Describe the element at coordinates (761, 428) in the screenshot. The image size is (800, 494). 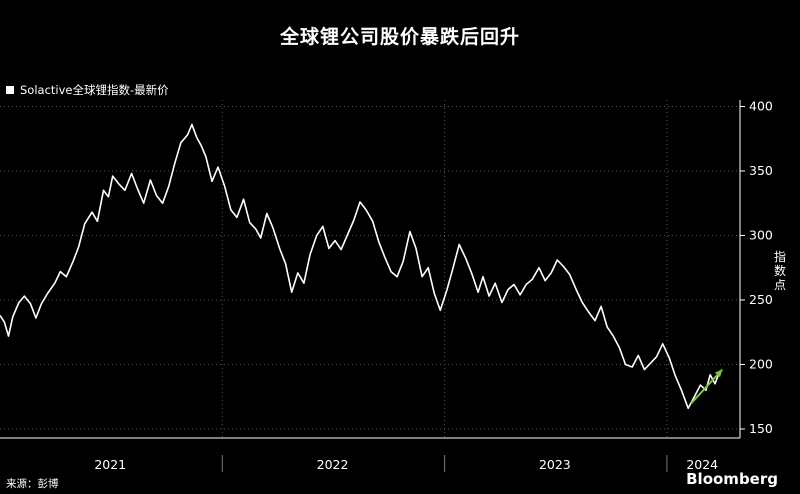
I see `y-tick-label: 150` at that location.